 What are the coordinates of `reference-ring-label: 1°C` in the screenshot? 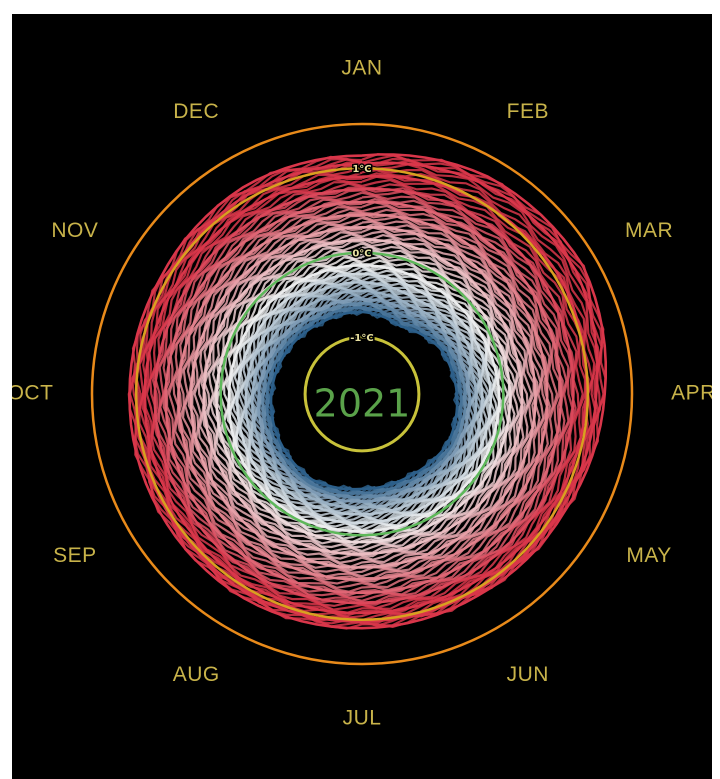 It's located at (361, 169).